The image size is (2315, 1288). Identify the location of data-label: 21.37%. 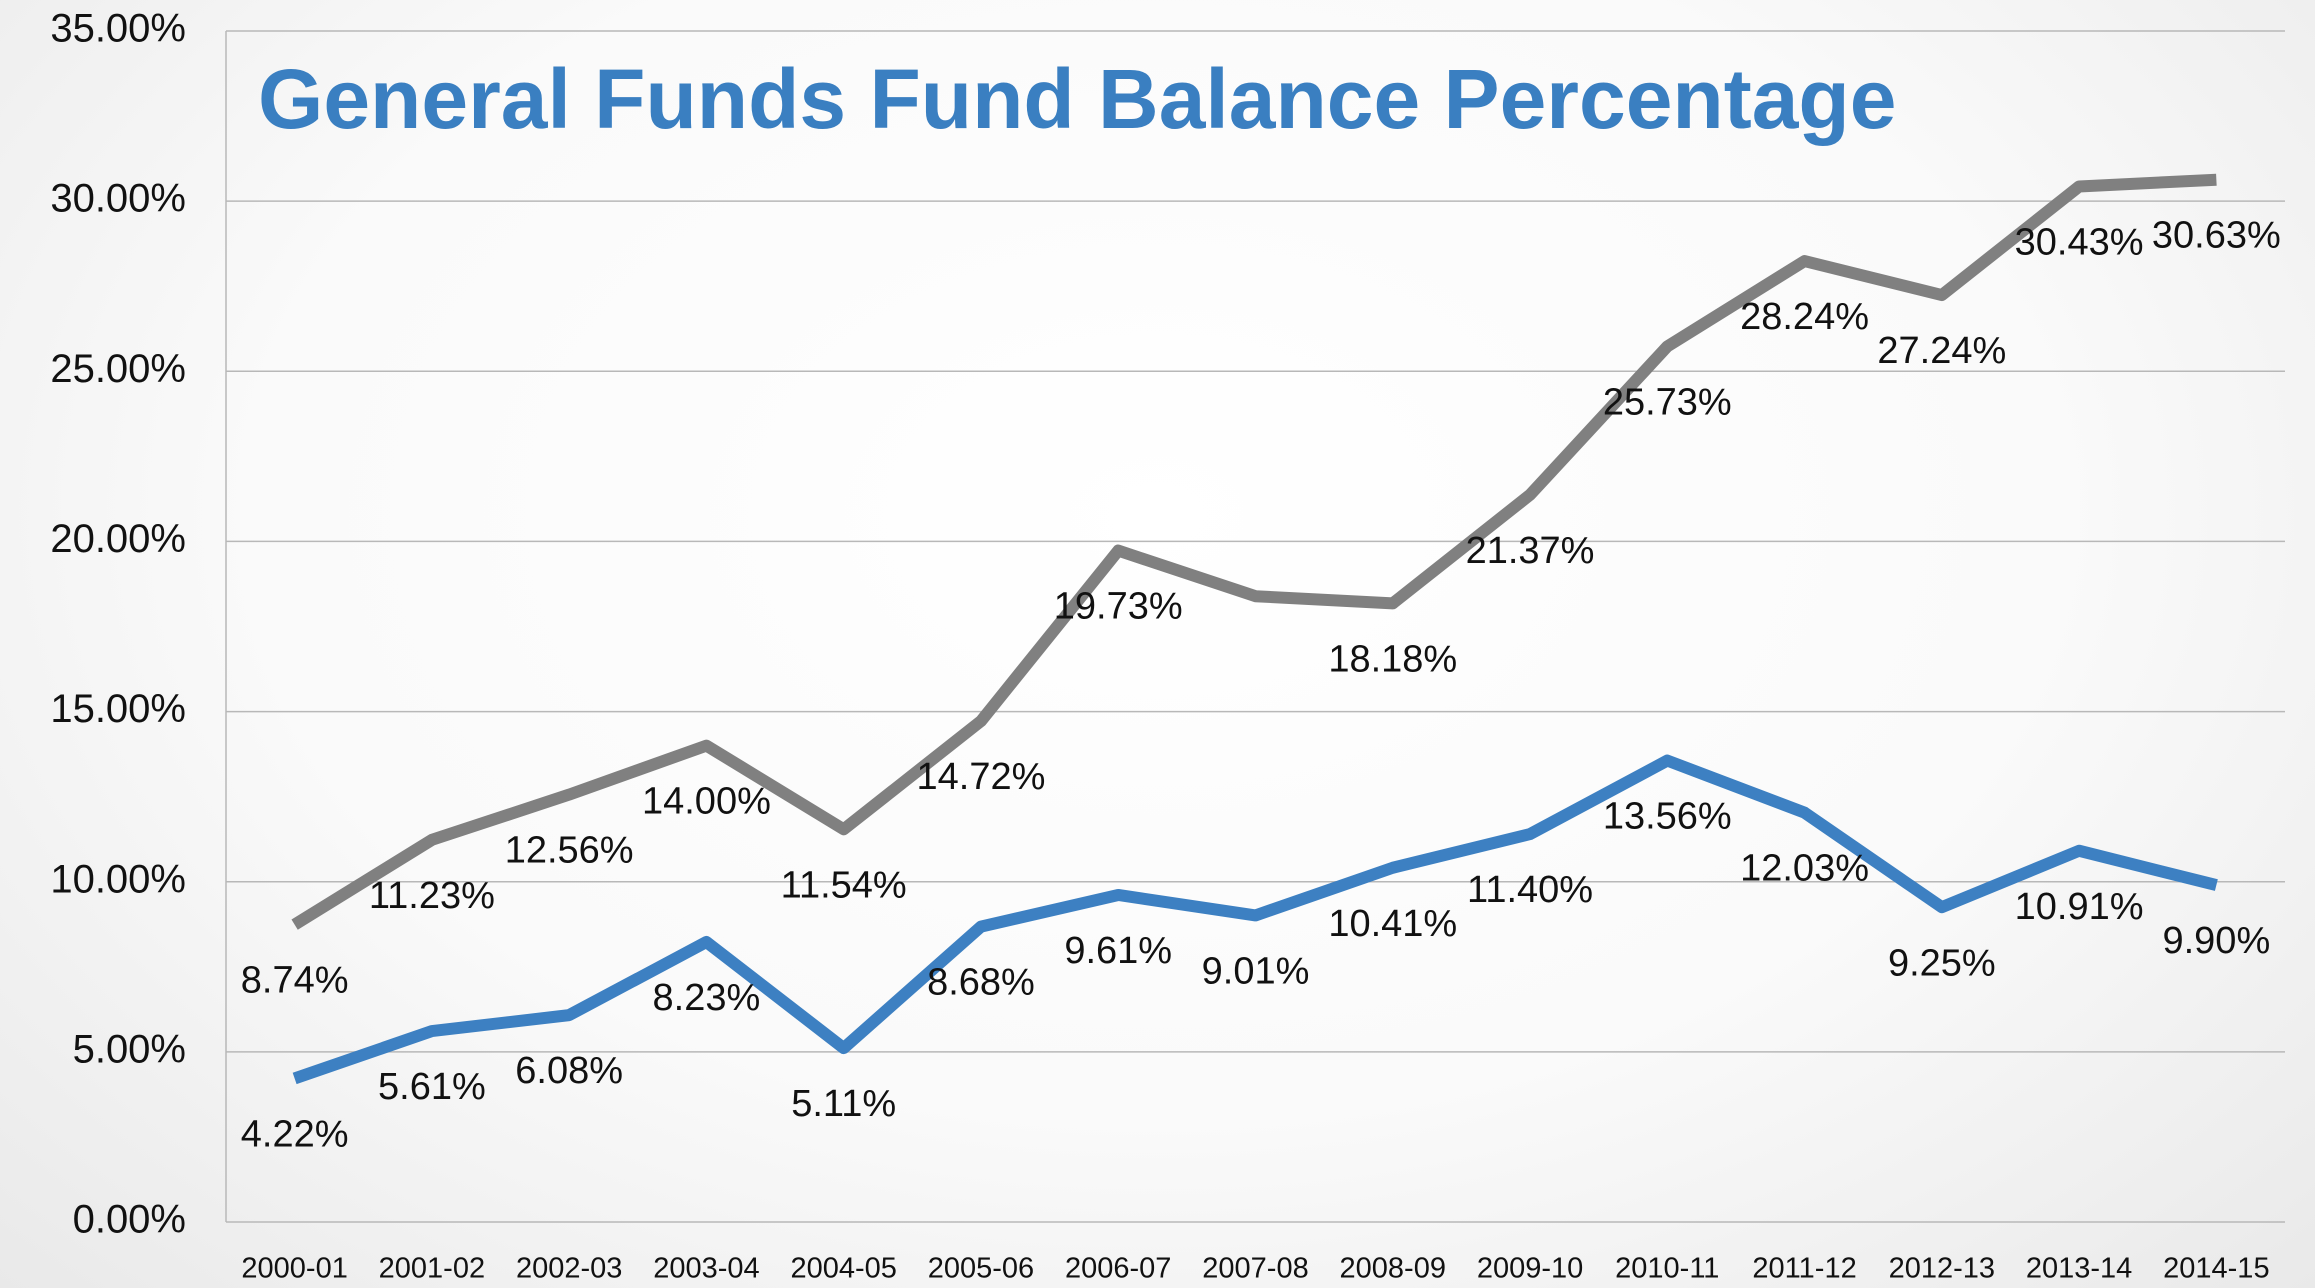
(1530, 551).